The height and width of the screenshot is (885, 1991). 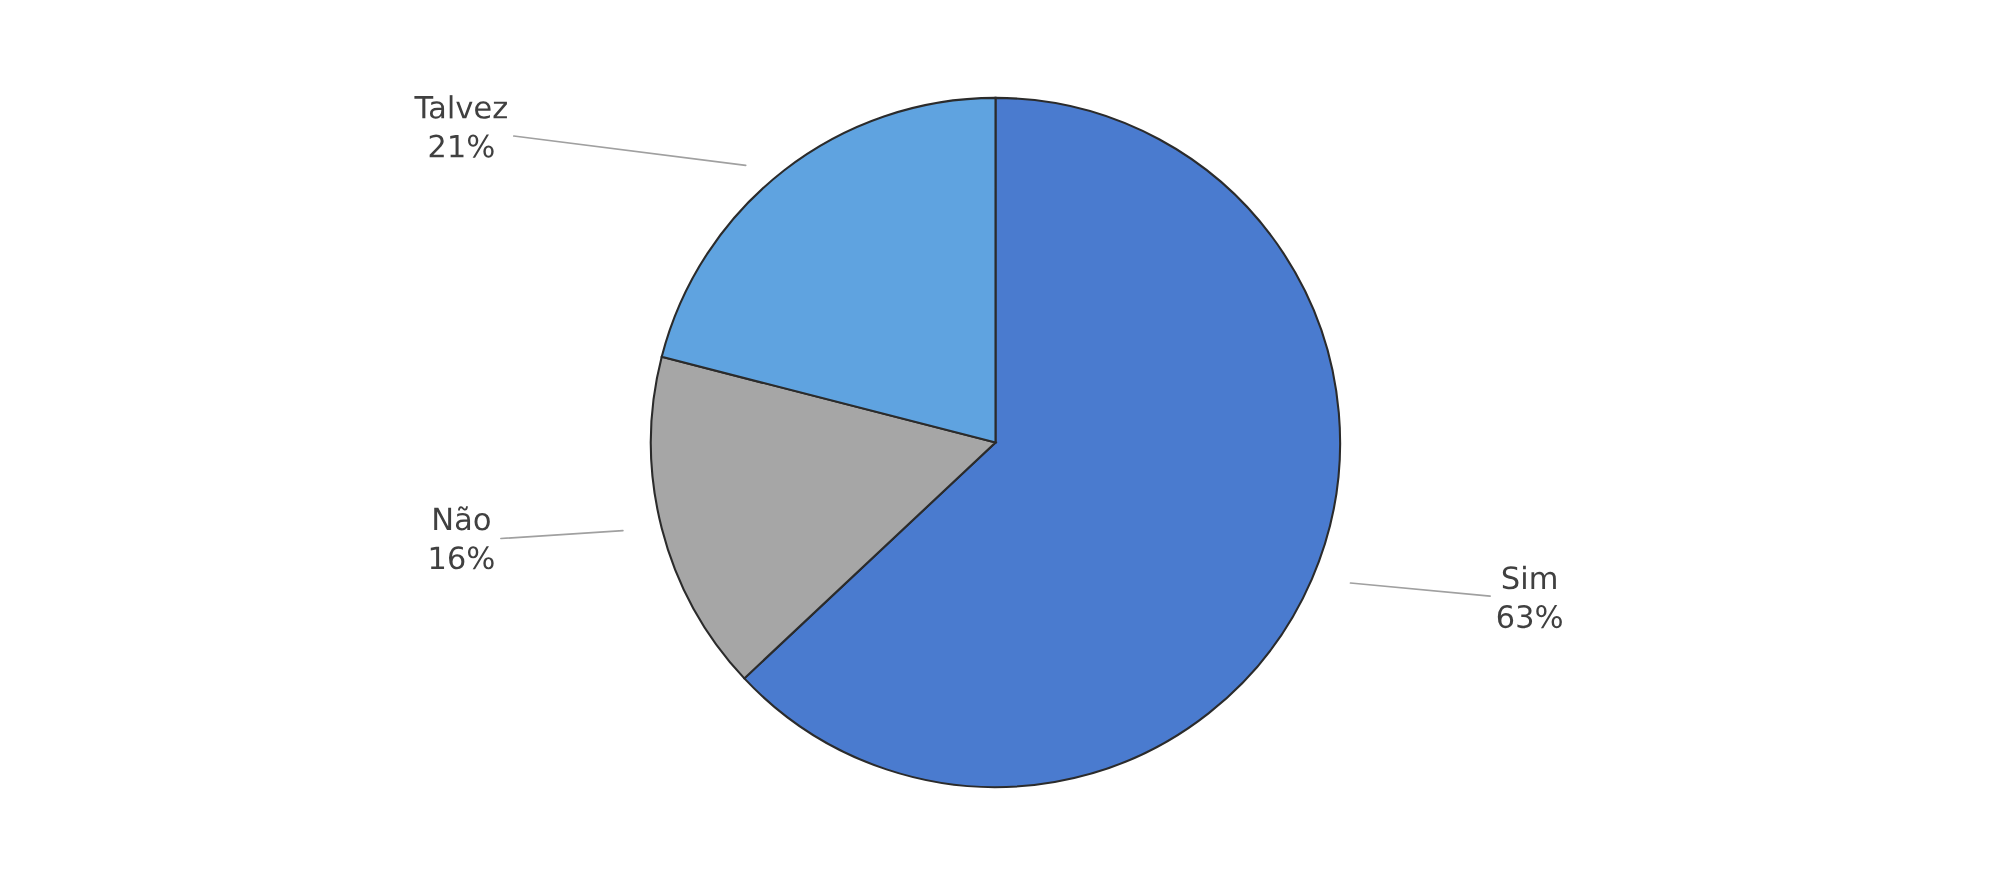 What do you see at coordinates (1529, 617) in the screenshot?
I see `data-label: 63%` at bounding box center [1529, 617].